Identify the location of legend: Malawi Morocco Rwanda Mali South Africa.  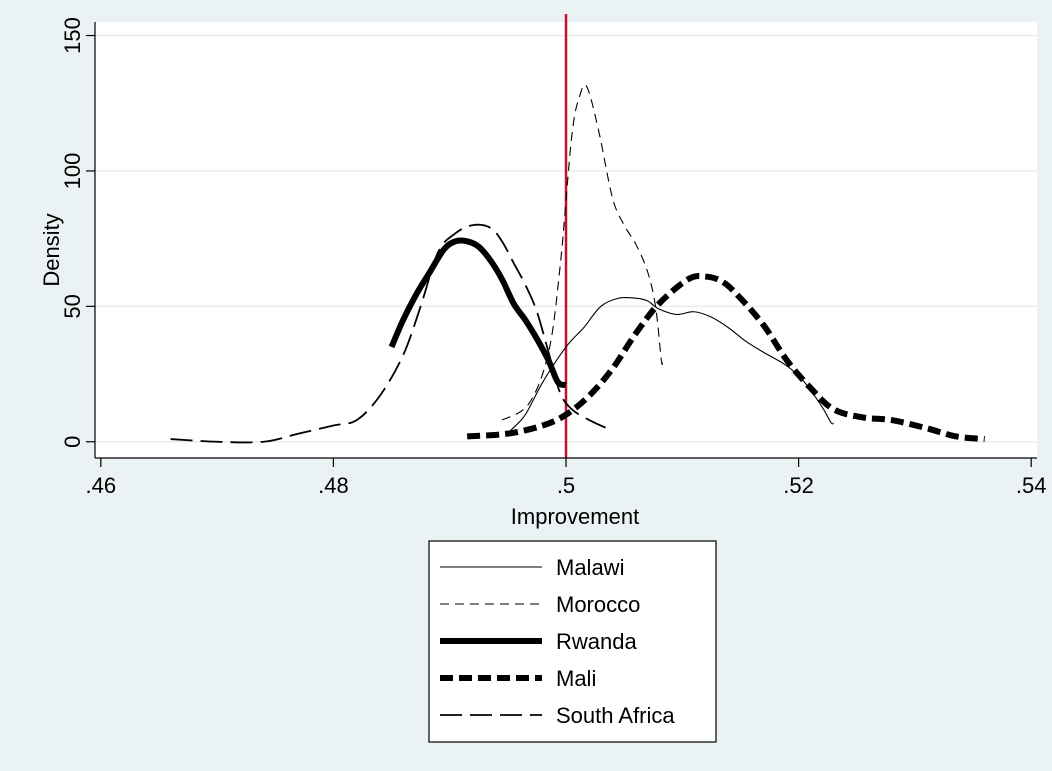
(572, 641).